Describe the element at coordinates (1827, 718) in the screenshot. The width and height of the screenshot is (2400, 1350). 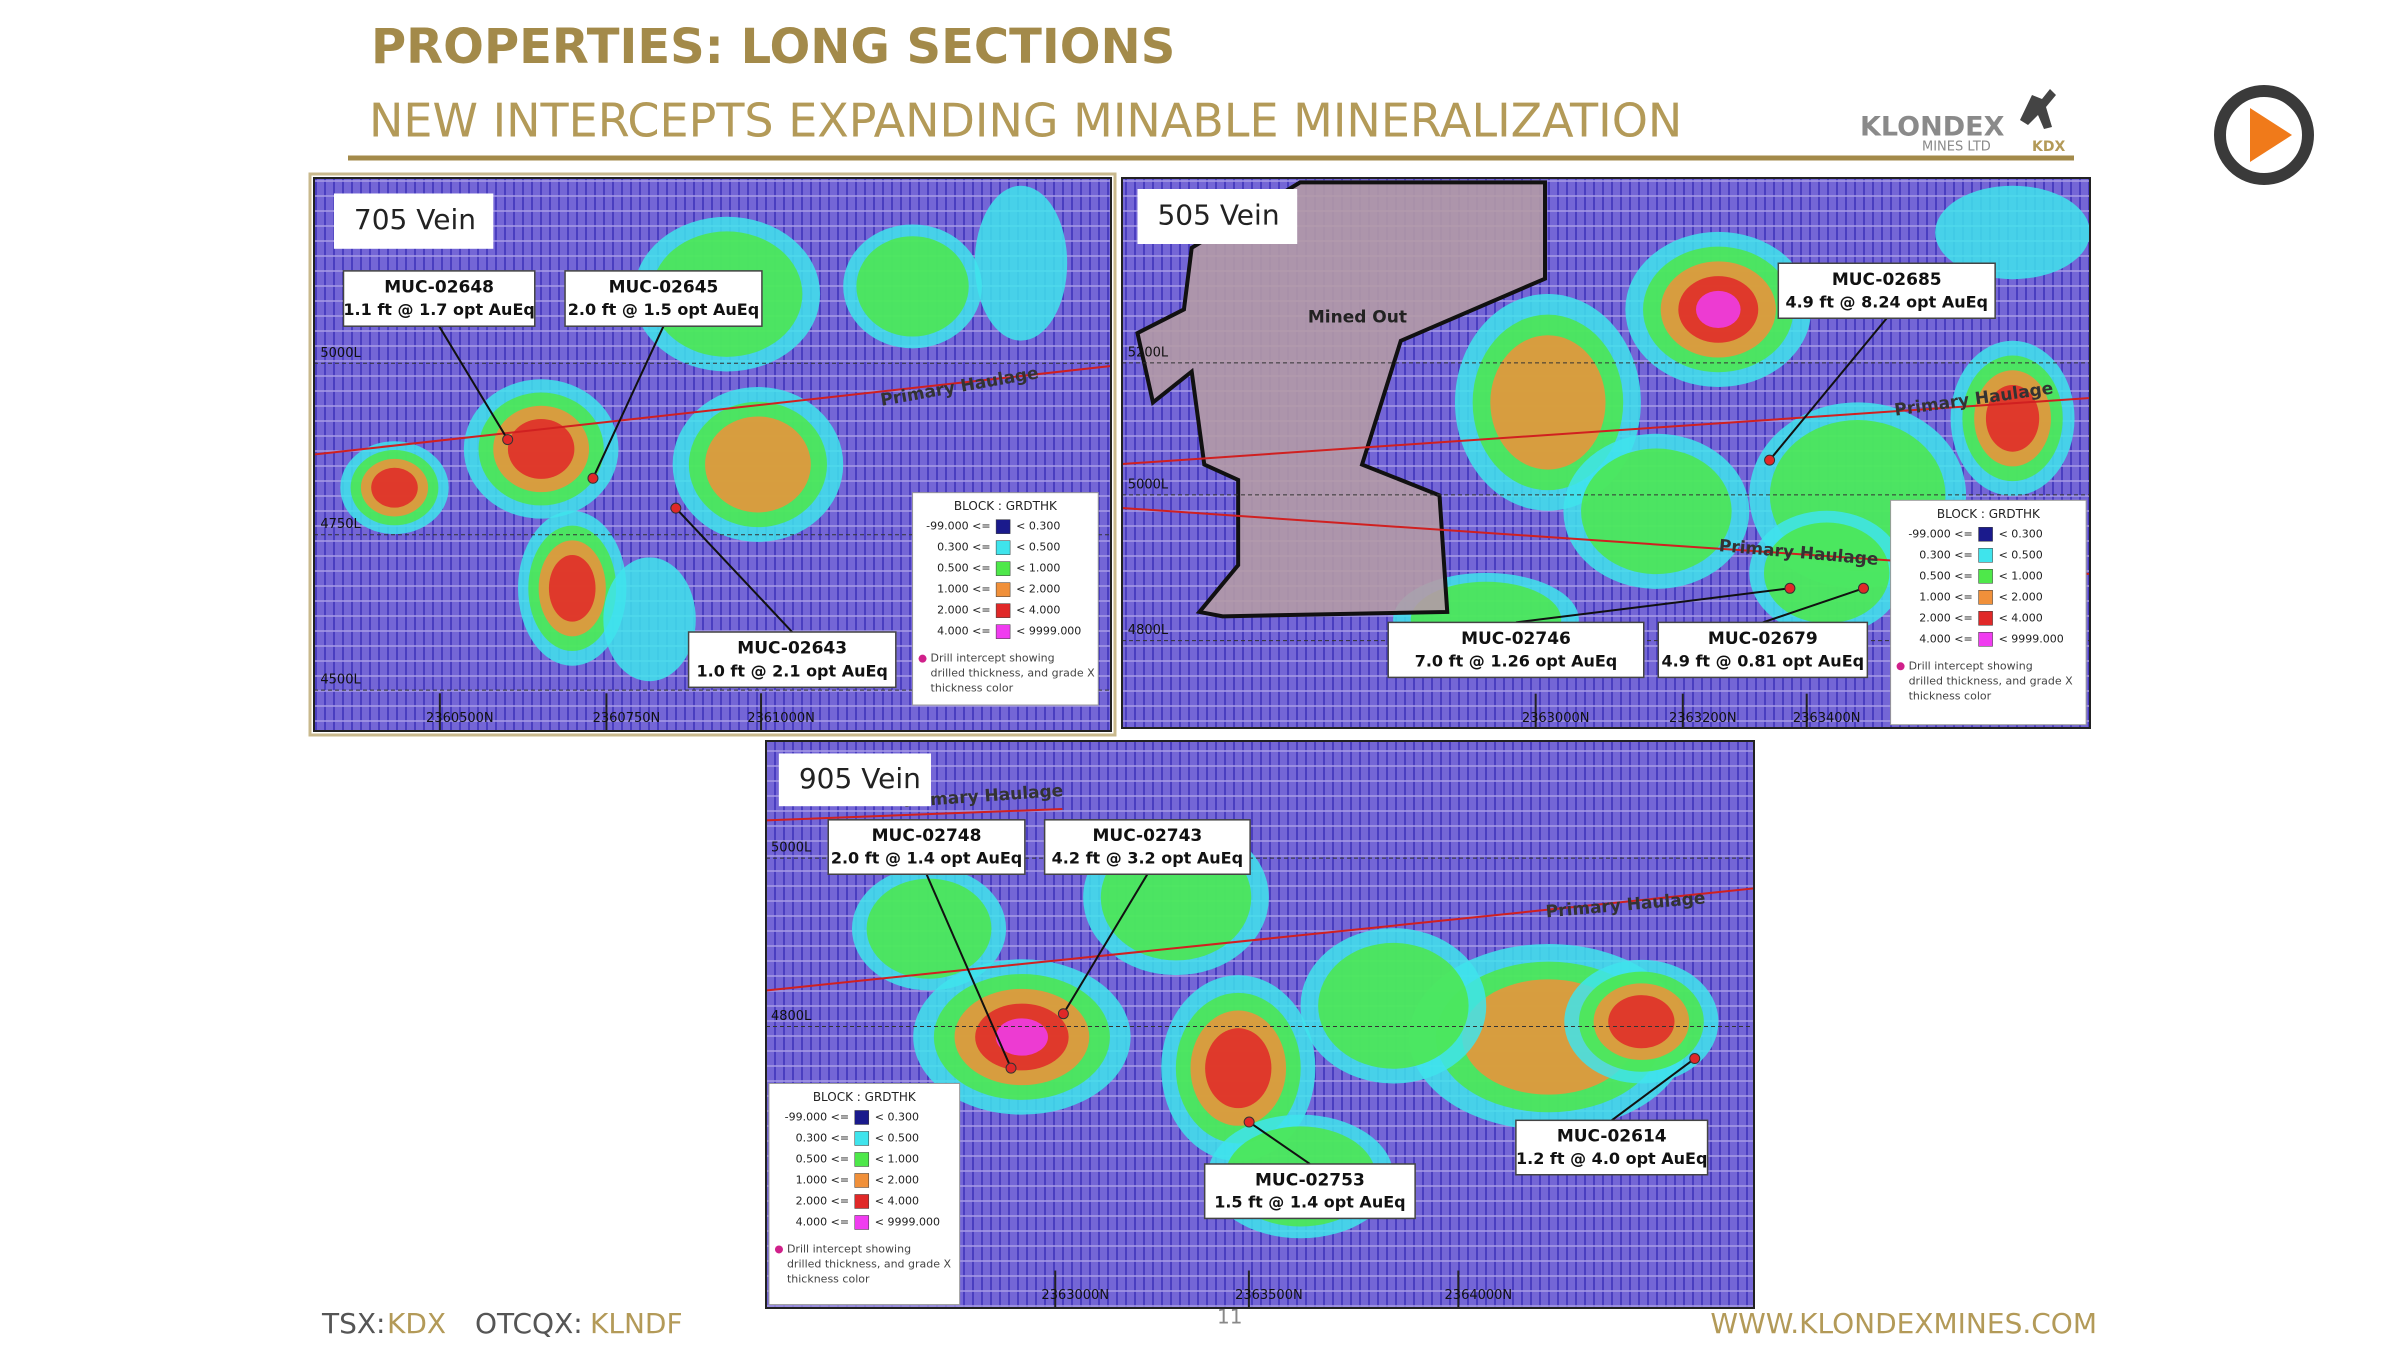
I see `northing-label: 2363400N` at that location.